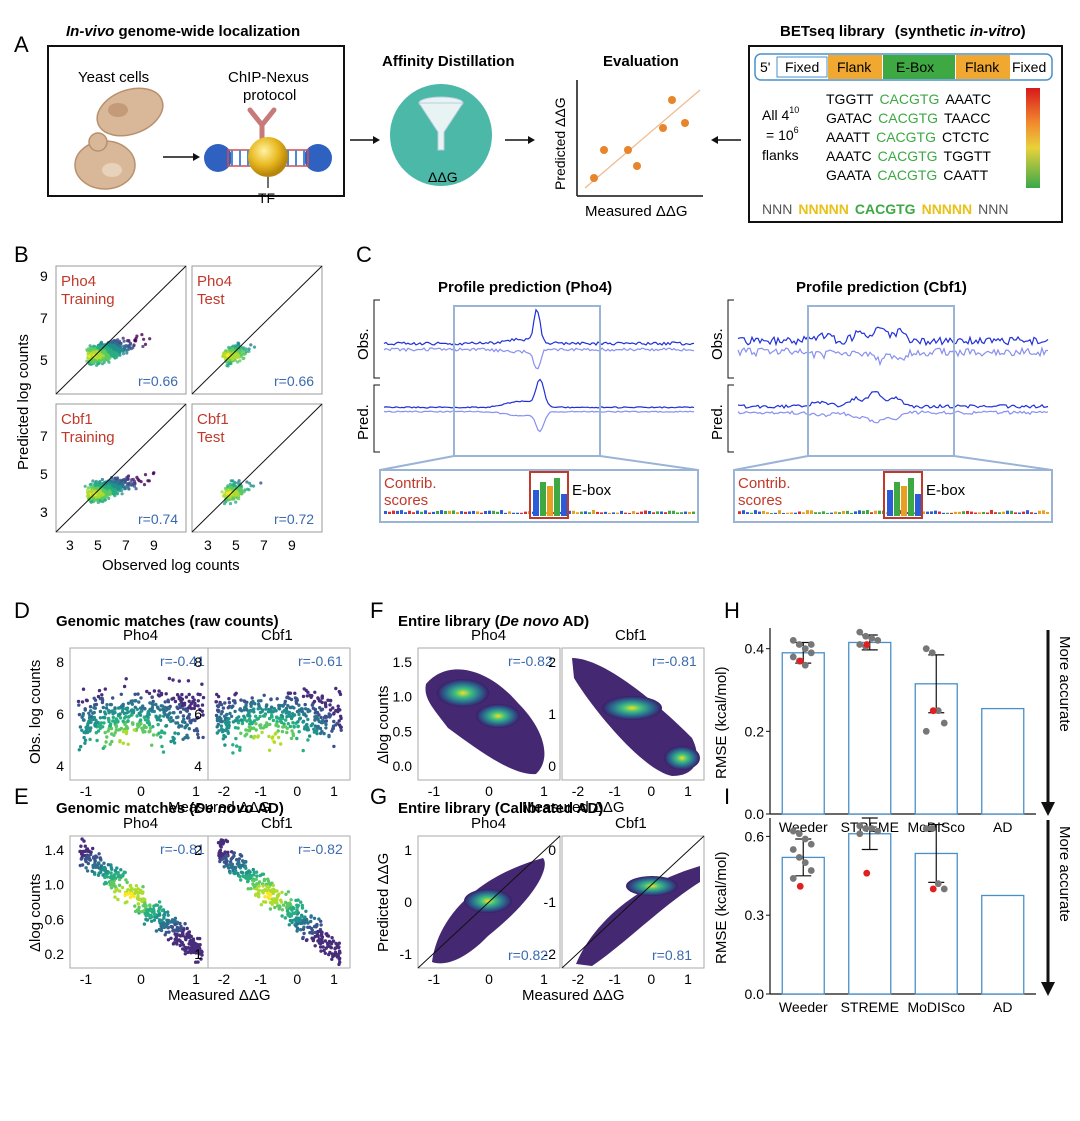 The width and height of the screenshot is (1080, 1121). I want to click on c-obs-minus, so click(539, 358).